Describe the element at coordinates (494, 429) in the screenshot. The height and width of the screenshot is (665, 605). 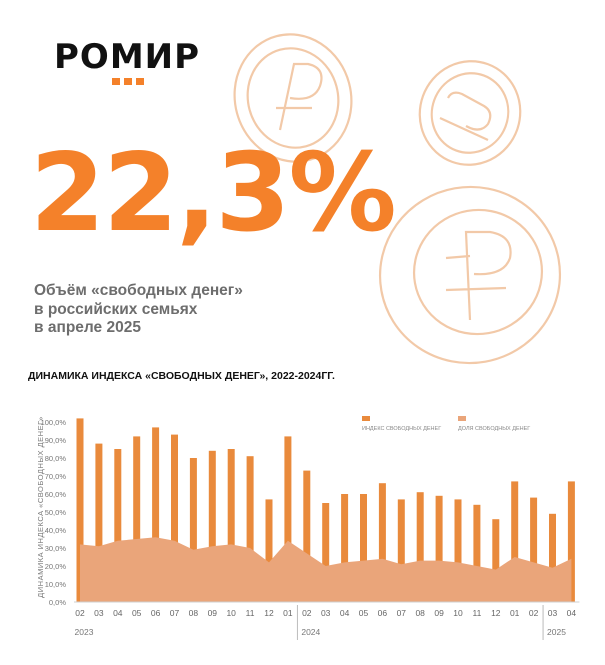
I see `legend-label: ДОЛЯ СВОБОДНЫХ ДЕНЕГ` at that location.